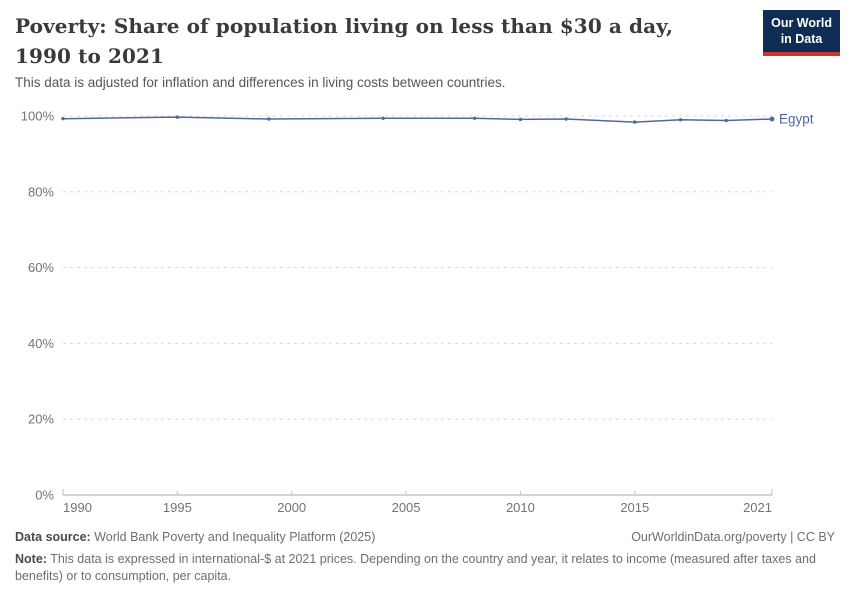 This screenshot has height=600, width=850. What do you see at coordinates (801, 39) in the screenshot?
I see `owid-logo-line2: in Data` at bounding box center [801, 39].